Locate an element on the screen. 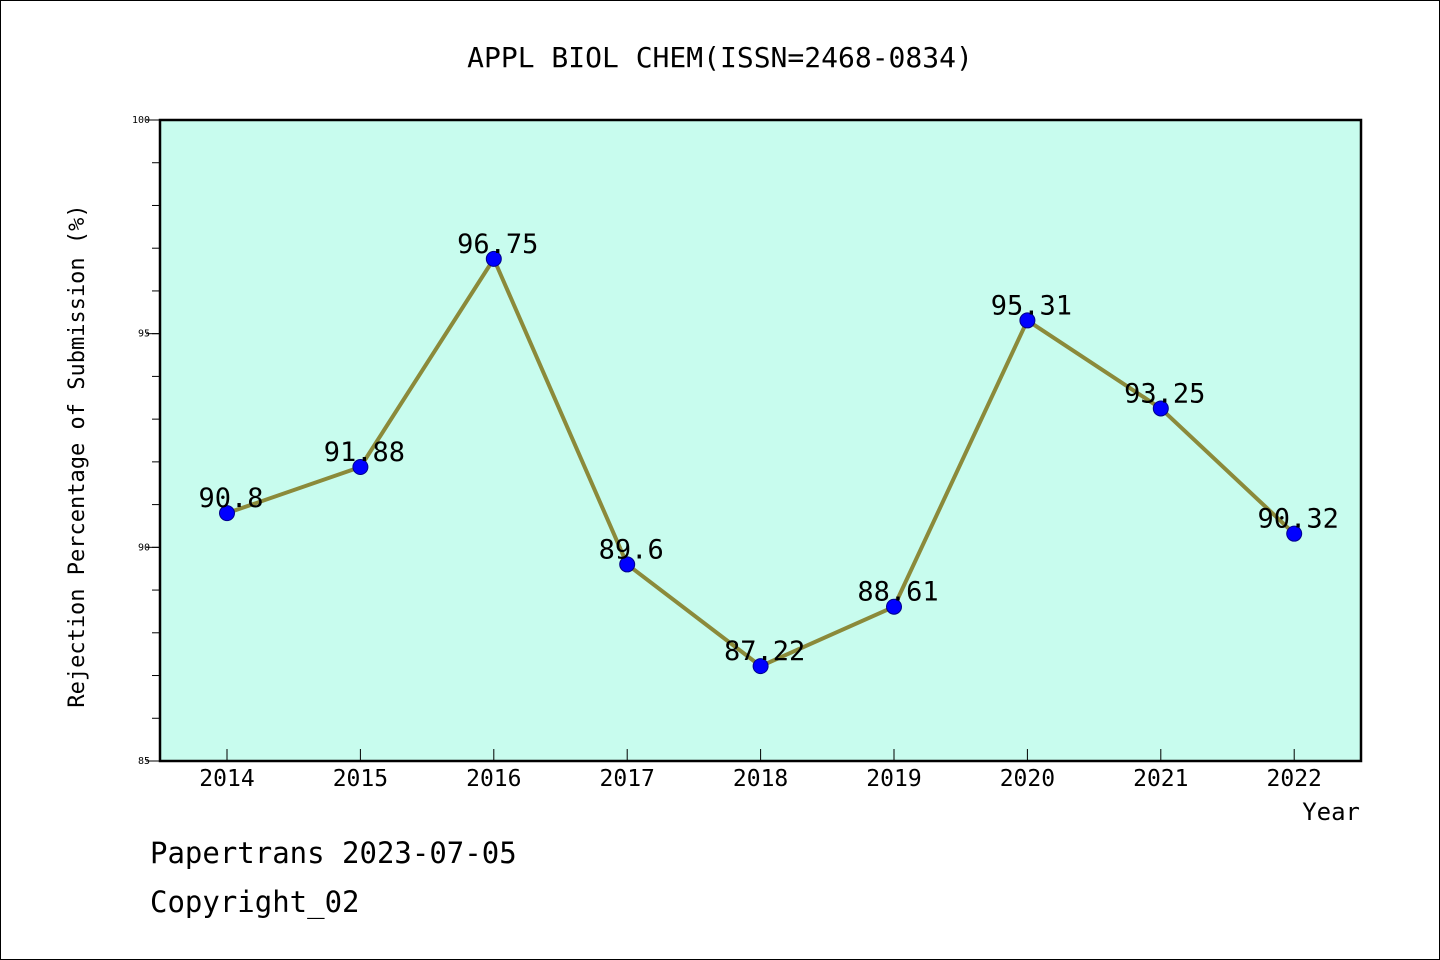  chart-title: APPL BIOL CHEM(ISSN=2468-0834) is located at coordinates (720, 57).